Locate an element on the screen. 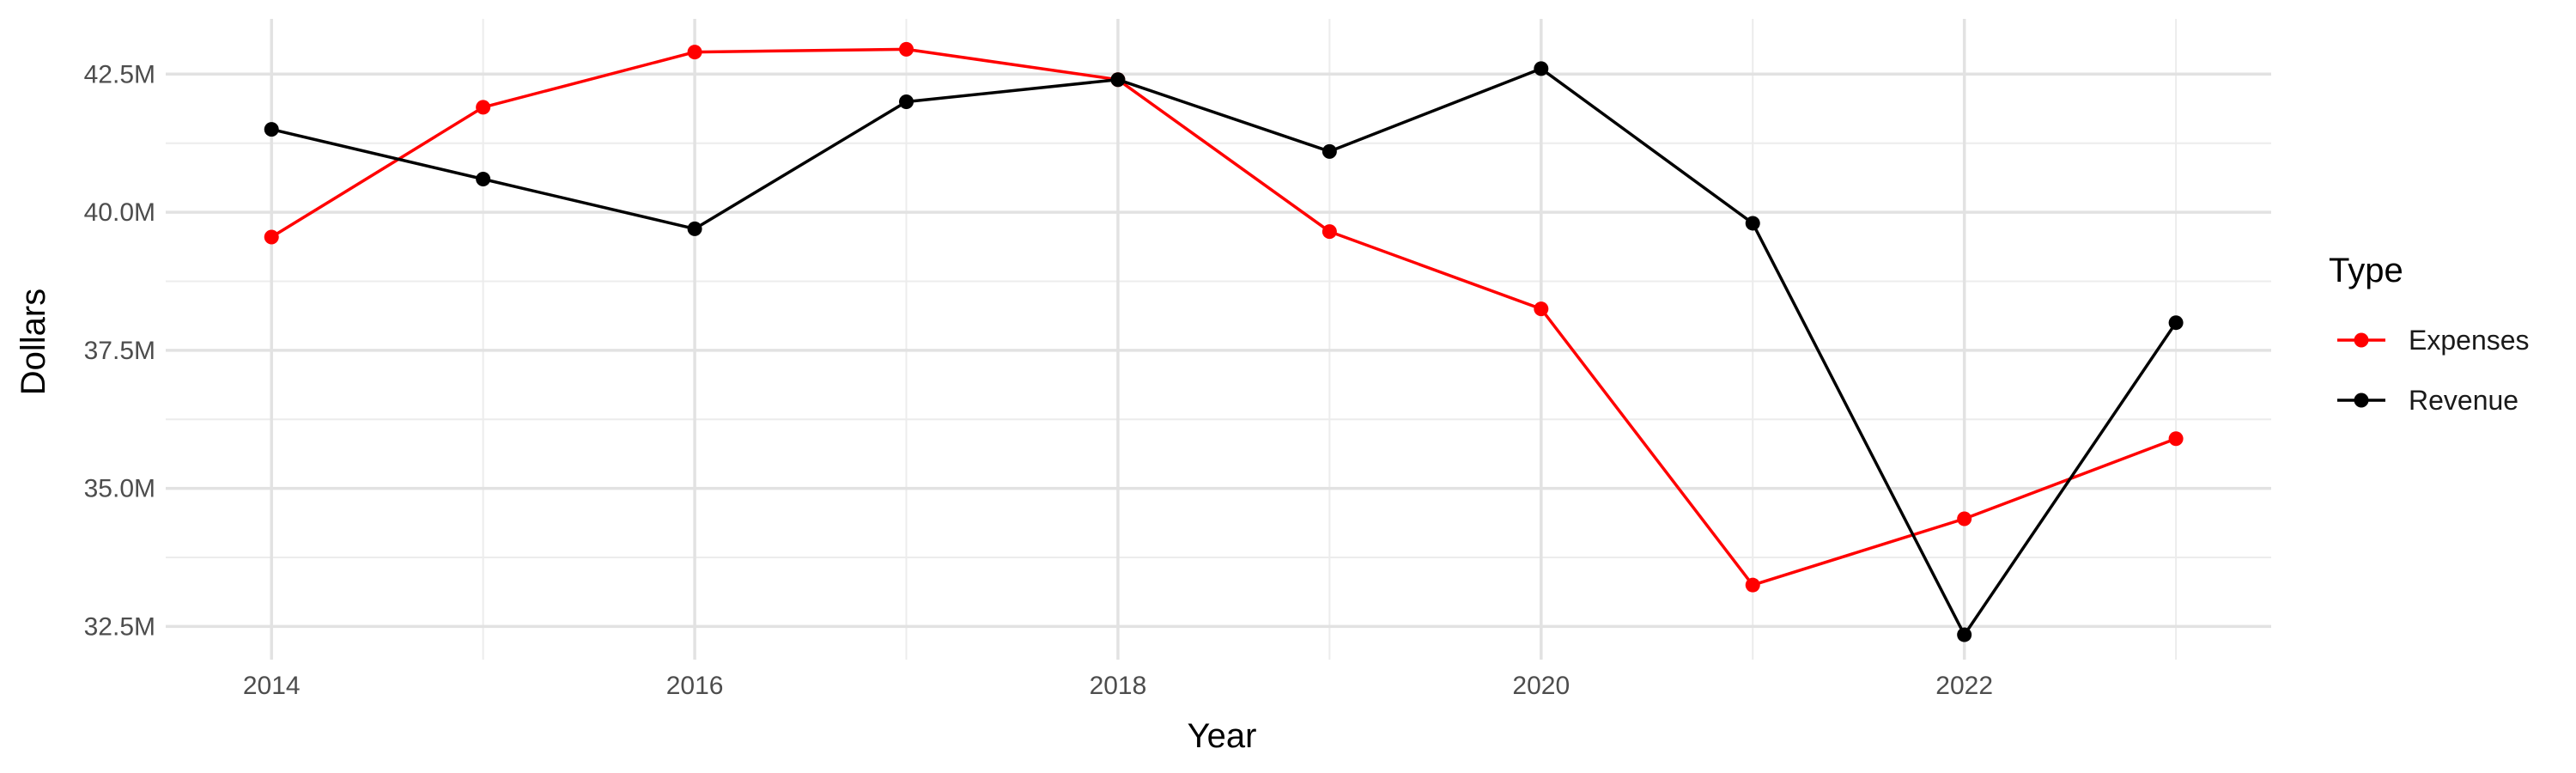 This screenshot has height=773, width=2576. y-tick-label: 42.5M is located at coordinates (119, 74).